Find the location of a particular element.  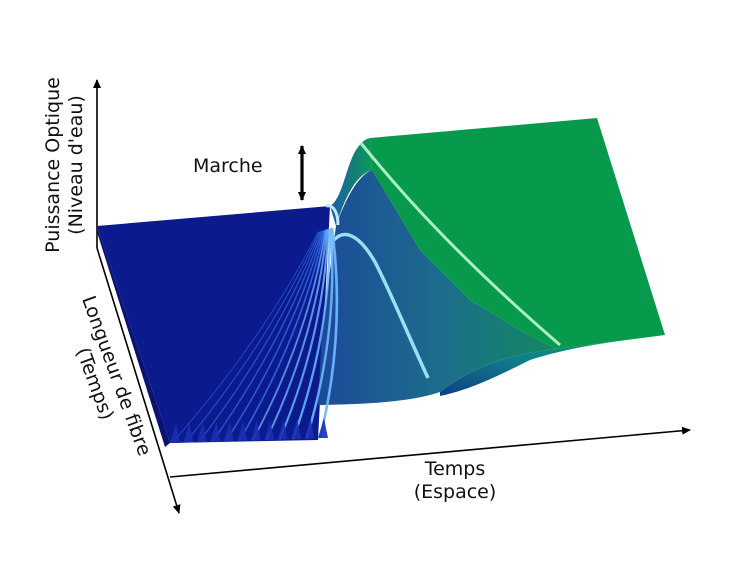

depth-axis is located at coordinates (138, 380).